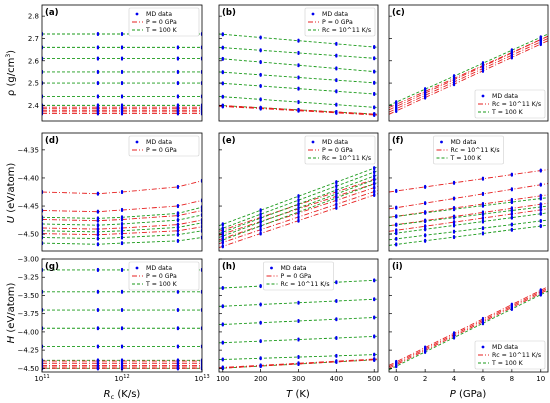 Image resolution: width=550 pixels, height=403 pixels. What do you see at coordinates (298, 394) in the screenshot?
I see `col-label-t: T (K)` at bounding box center [298, 394].